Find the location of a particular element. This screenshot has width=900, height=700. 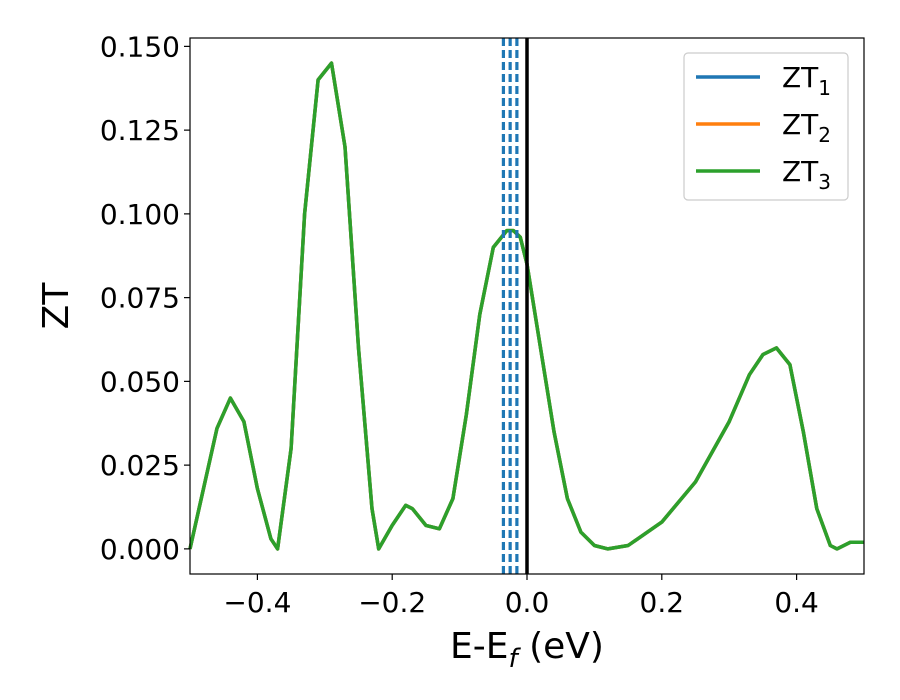

y-tick-label: 0.025 is located at coordinates (140, 465).